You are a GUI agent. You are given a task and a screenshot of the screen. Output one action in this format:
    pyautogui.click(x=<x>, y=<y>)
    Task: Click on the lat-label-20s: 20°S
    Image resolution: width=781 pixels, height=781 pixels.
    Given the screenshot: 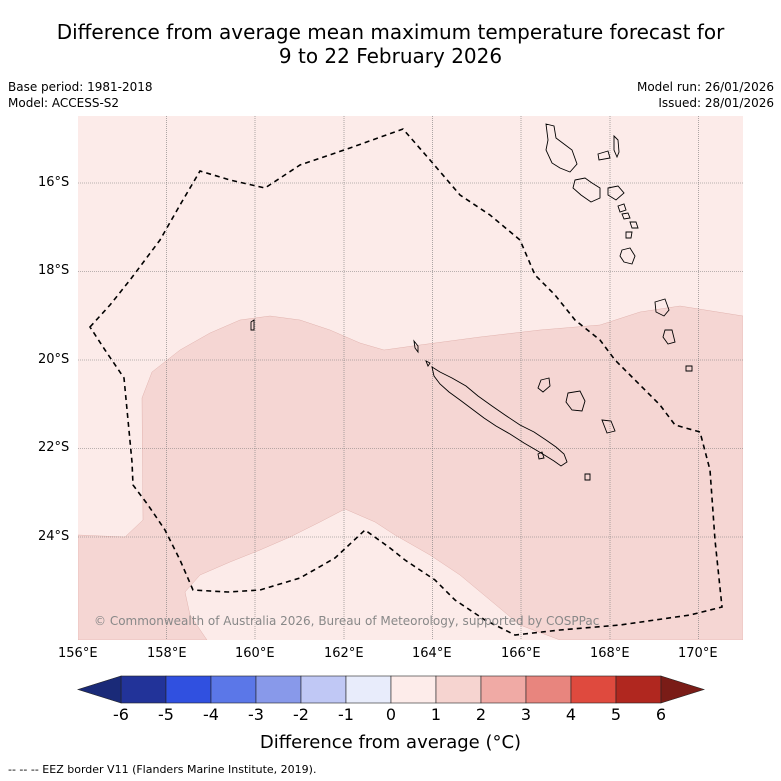 What is the action you would take?
    pyautogui.click(x=54, y=359)
    